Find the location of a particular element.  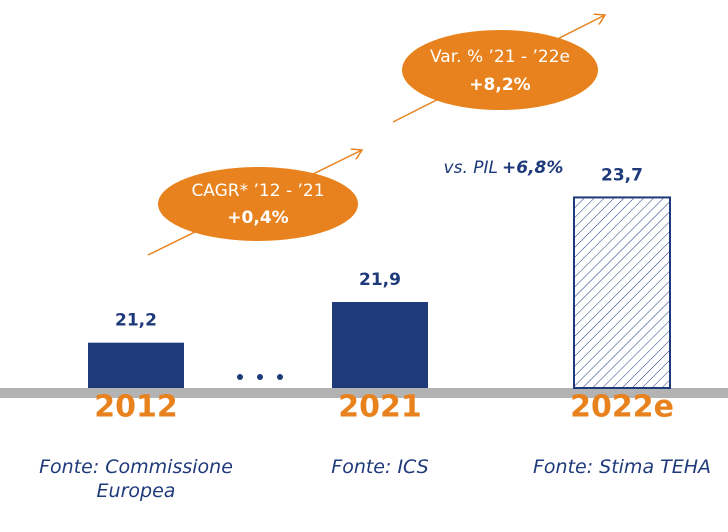

callout-value: +8,2% is located at coordinates (499, 85).